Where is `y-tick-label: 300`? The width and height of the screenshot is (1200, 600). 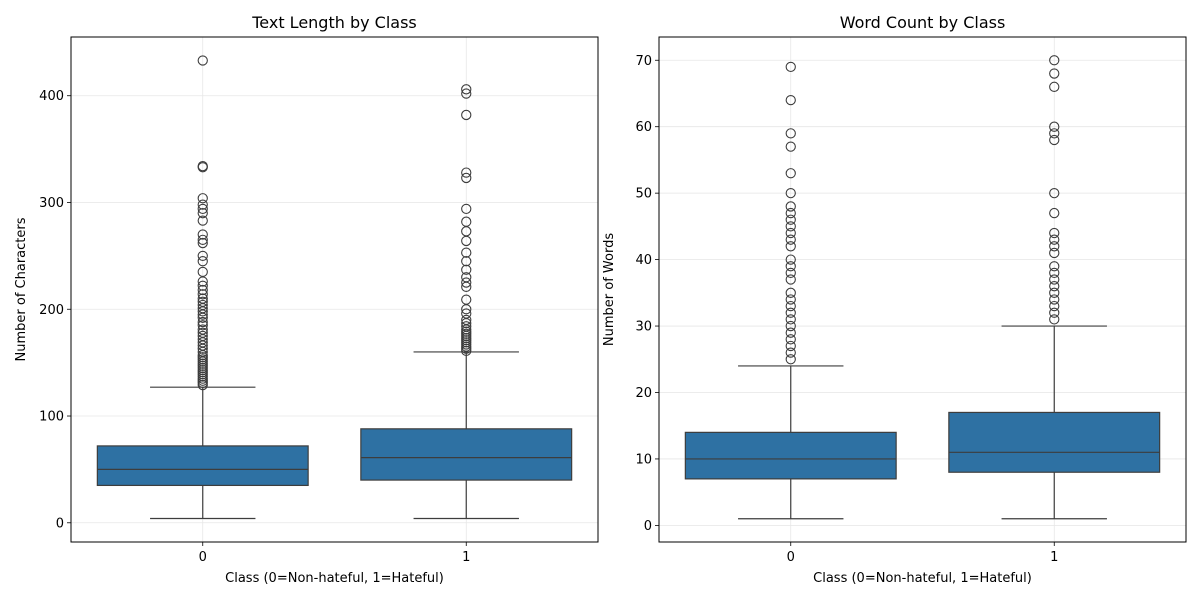 y-tick-label: 300 is located at coordinates (51, 203).